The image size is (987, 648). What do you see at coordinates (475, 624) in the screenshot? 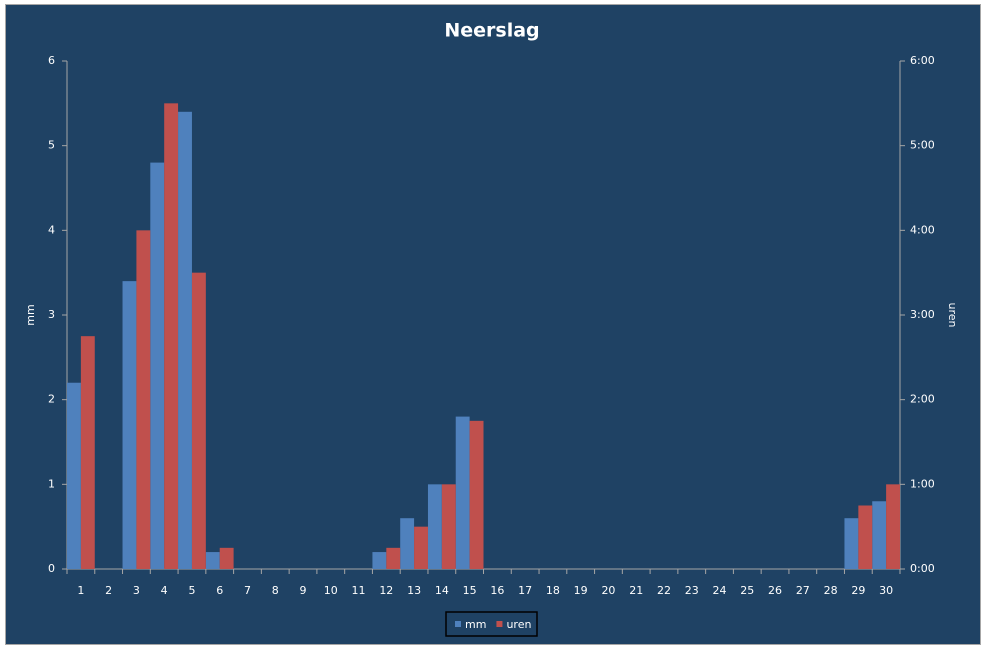
I see `legend-label: mm` at bounding box center [475, 624].